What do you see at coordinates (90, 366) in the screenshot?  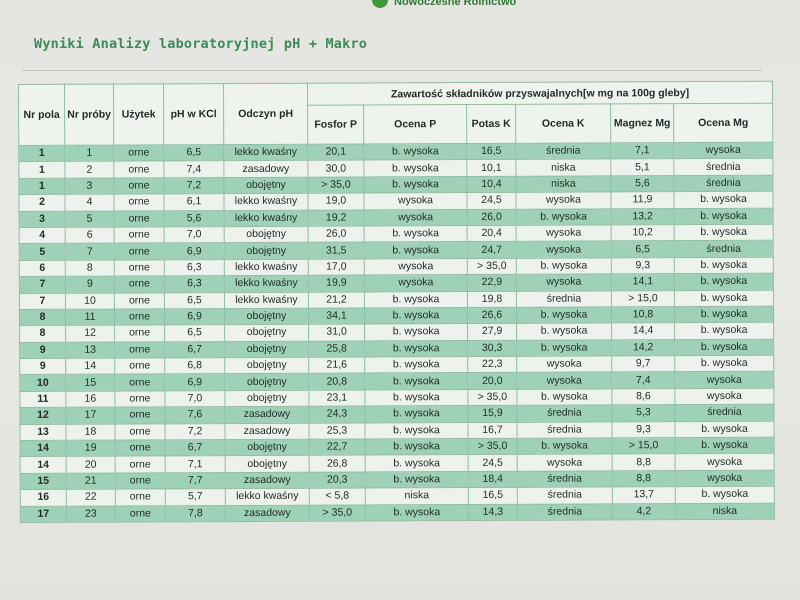 I see `cell-nr-proby: 14` at bounding box center [90, 366].